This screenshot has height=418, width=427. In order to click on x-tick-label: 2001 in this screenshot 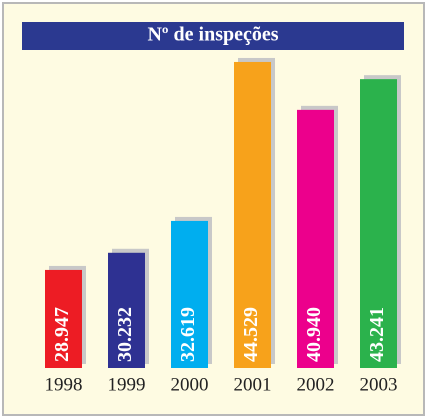, I will do `click(253, 384)`.